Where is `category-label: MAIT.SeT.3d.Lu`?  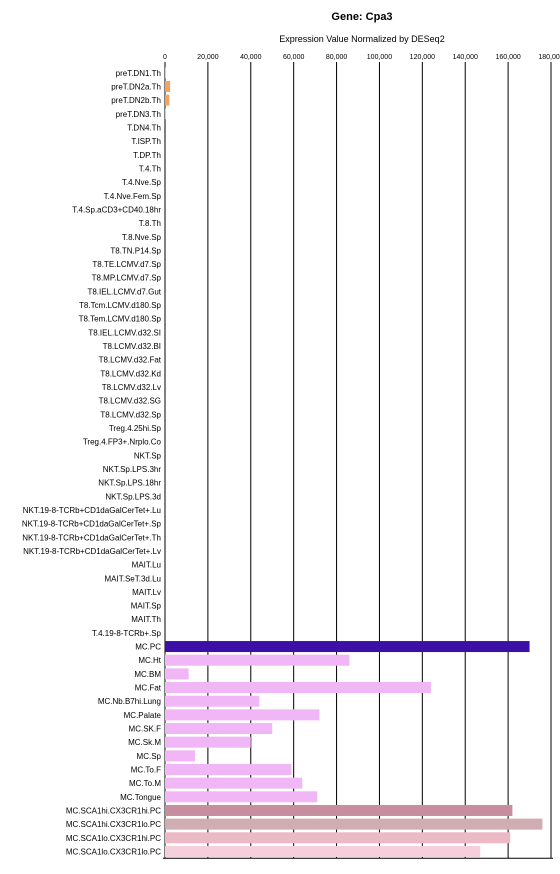 category-label: MAIT.SeT.3d.Lu is located at coordinates (133, 578).